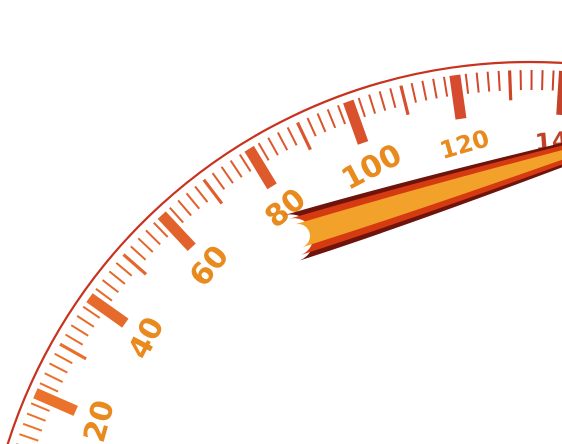 The image size is (562, 444). I want to click on speed-label: 20, so click(99, 420).